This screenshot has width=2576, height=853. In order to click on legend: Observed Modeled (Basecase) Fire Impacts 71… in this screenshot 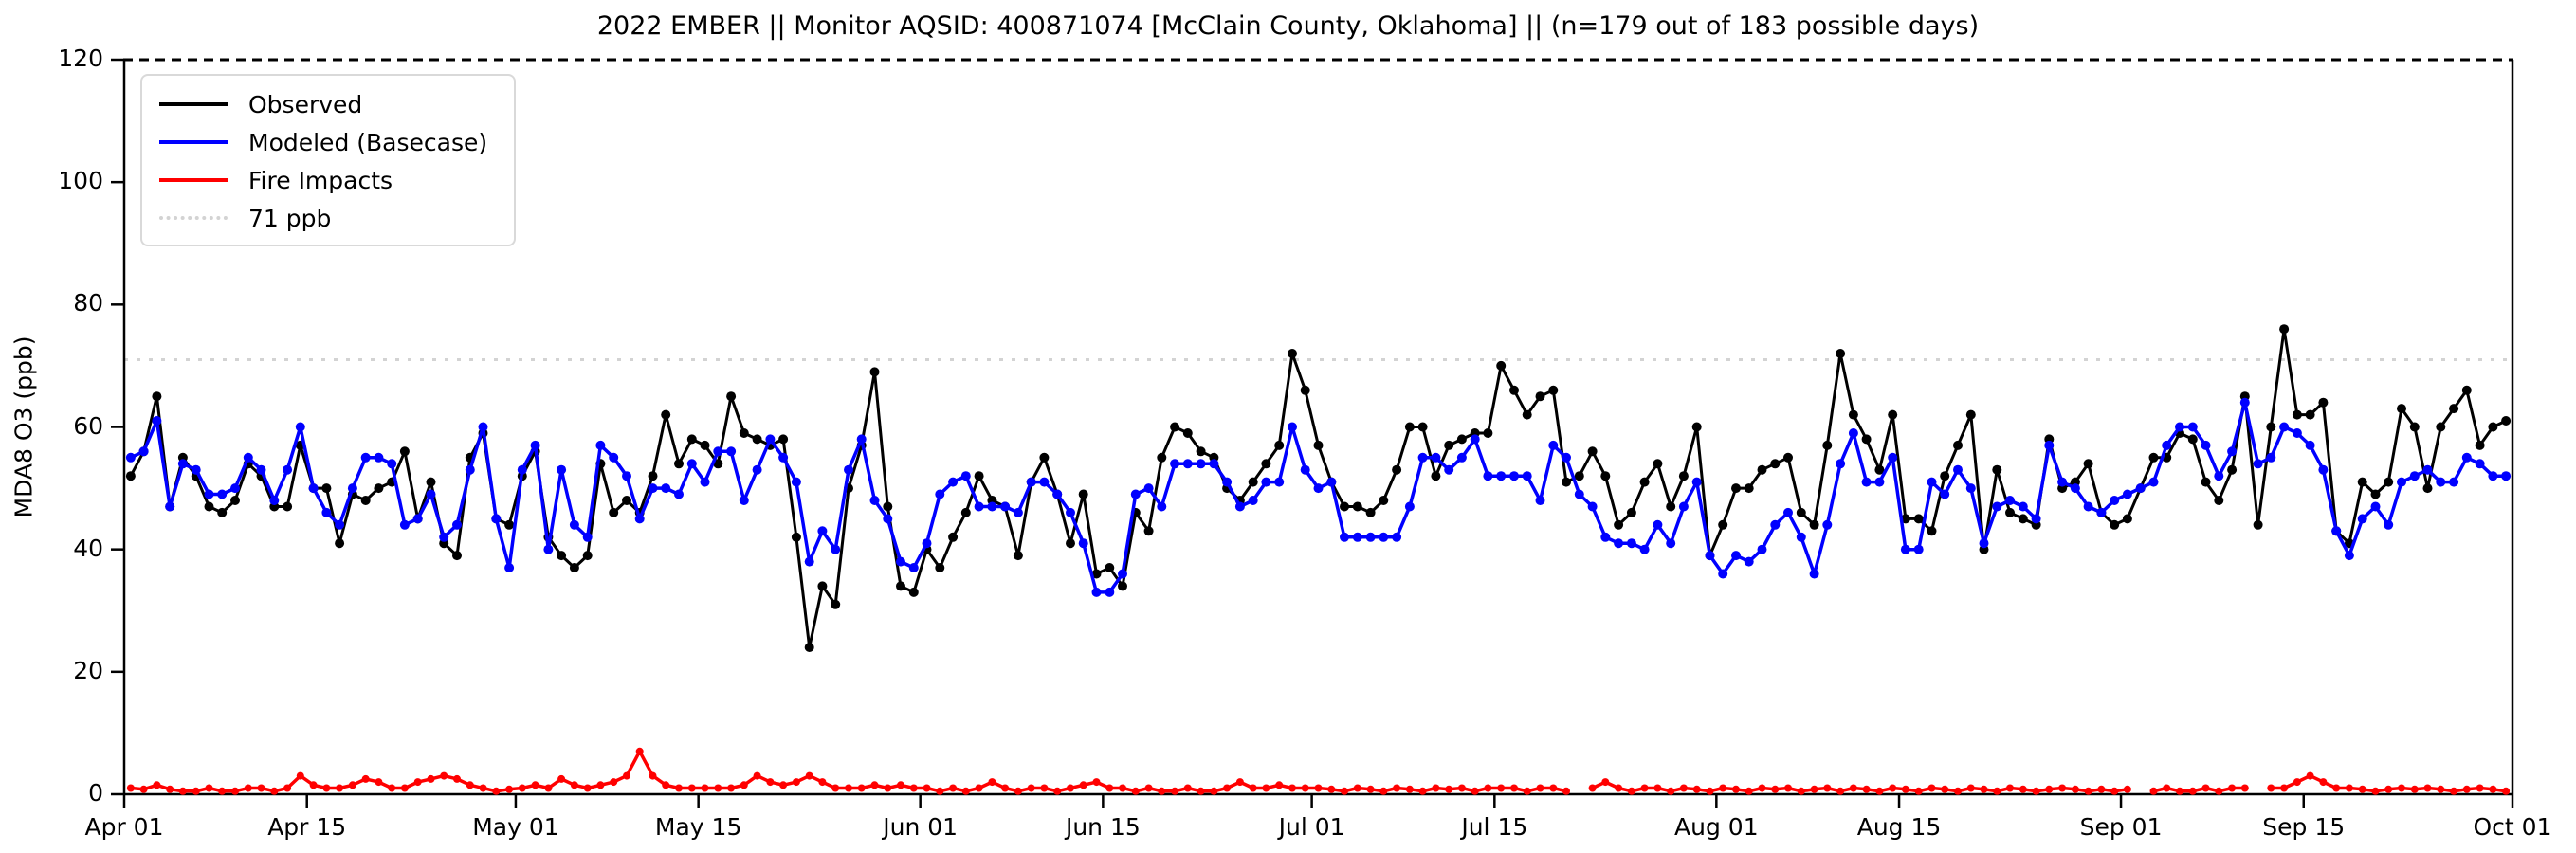, I will do `click(328, 160)`.